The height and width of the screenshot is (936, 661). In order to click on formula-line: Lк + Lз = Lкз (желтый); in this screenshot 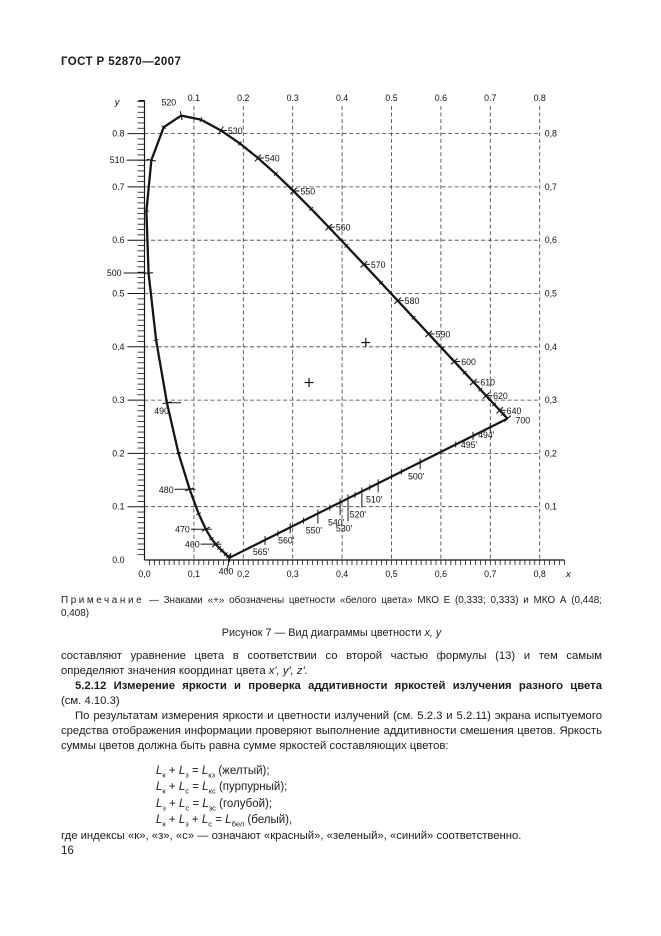, I will do `click(213, 772)`.